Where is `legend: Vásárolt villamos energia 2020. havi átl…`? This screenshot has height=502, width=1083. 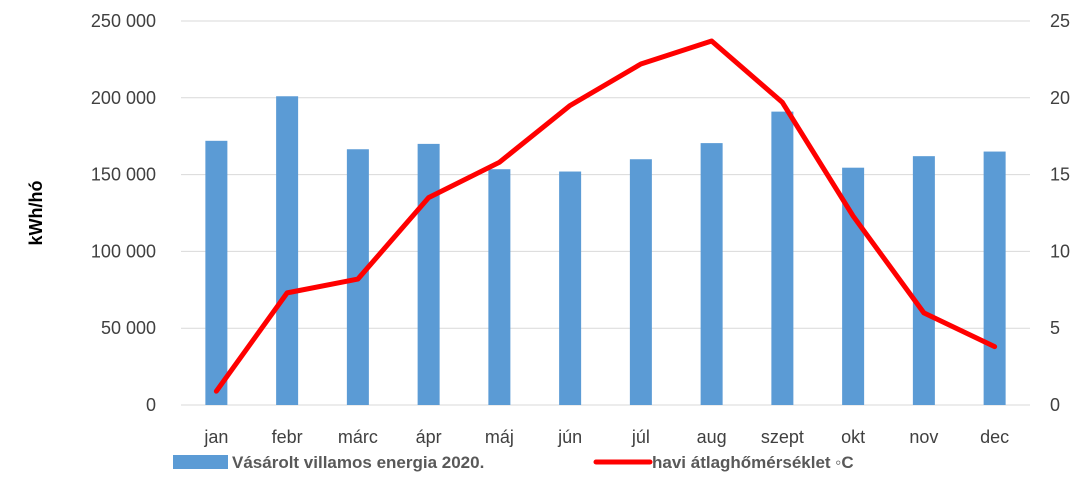
legend: Vásárolt villamos energia 2020. havi átl… is located at coordinates (513, 462).